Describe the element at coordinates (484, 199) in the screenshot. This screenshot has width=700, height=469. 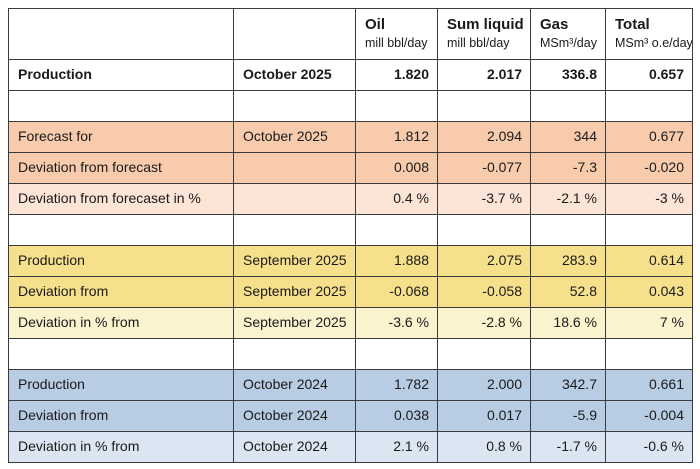
I see `cell-sum-liquid: -3.7 %` at that location.